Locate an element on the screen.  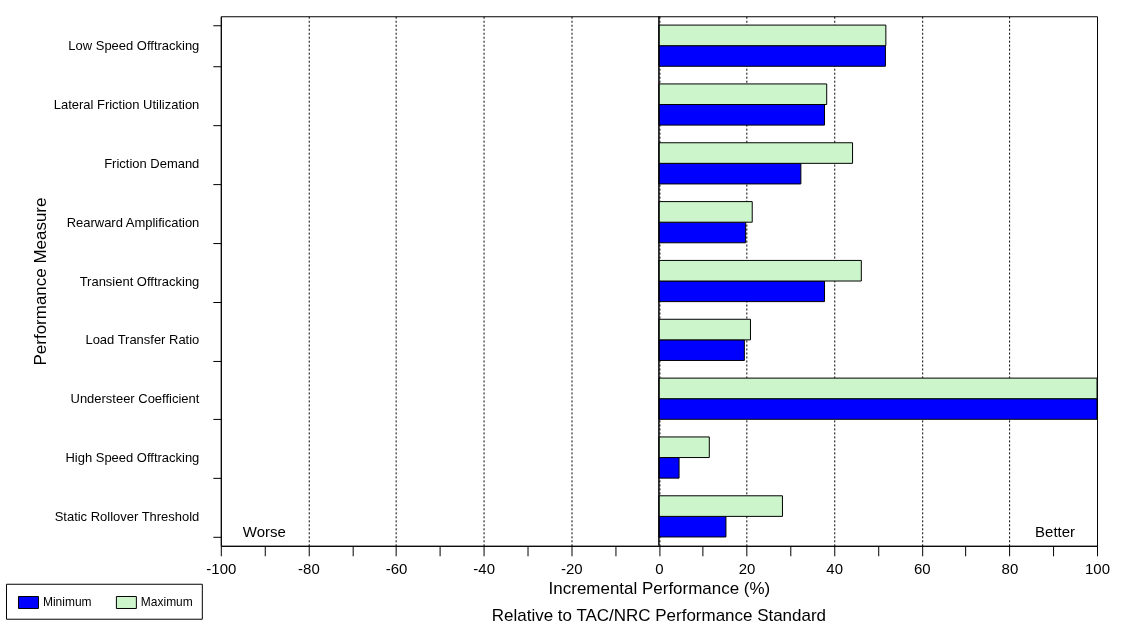
legend-label: Minimum is located at coordinates (67, 602).